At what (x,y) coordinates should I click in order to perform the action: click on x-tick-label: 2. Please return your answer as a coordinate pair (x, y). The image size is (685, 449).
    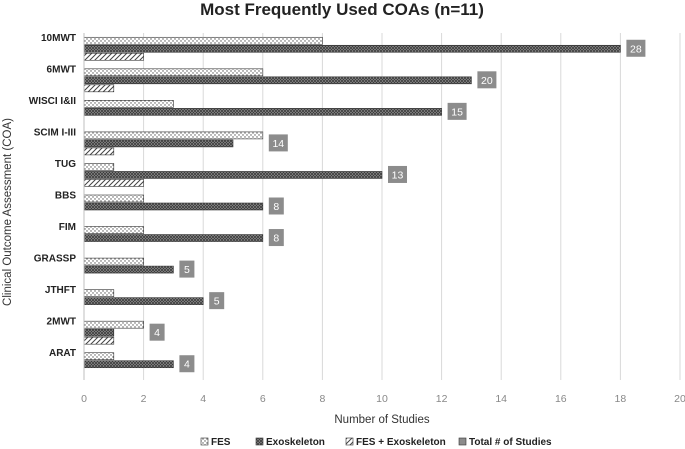
    Looking at the image, I should click on (144, 399).